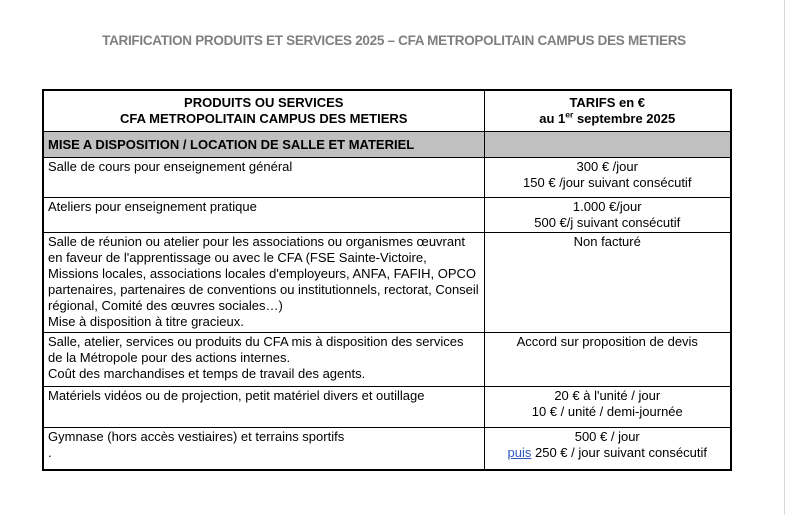 The width and height of the screenshot is (788, 515). I want to click on section-empty-cell, so click(607, 144).